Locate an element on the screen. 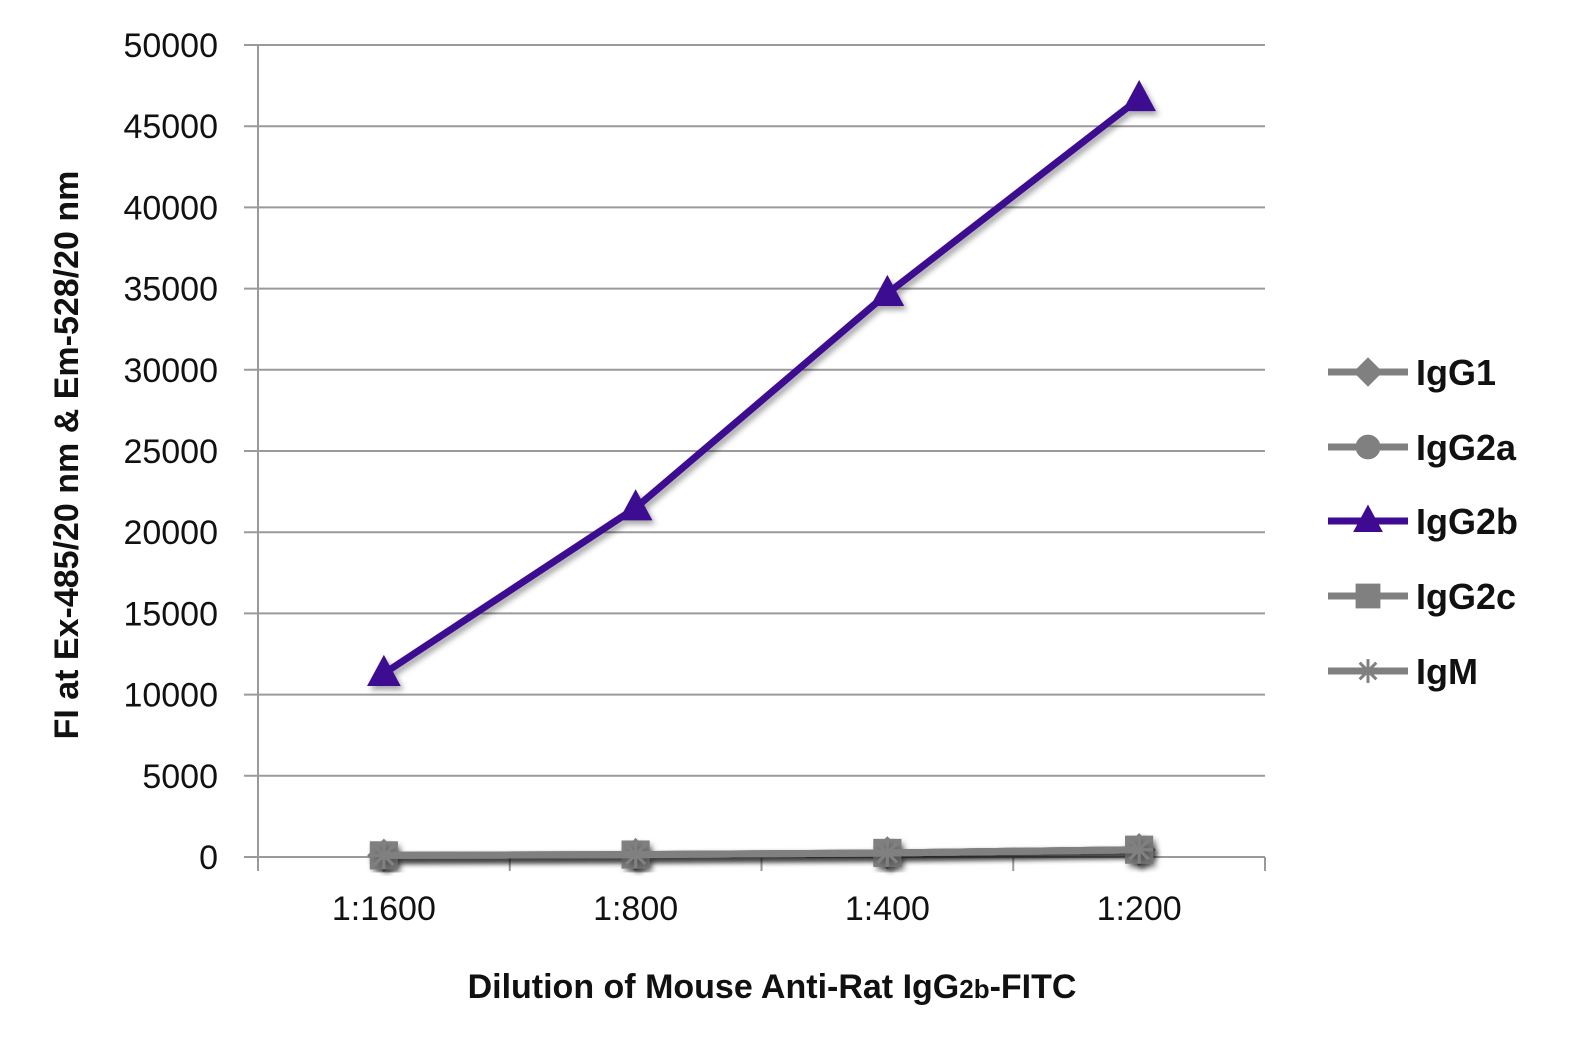 This screenshot has height=1056, width=1596. legend-item-igg2a: IgG2a is located at coordinates (1422, 447).